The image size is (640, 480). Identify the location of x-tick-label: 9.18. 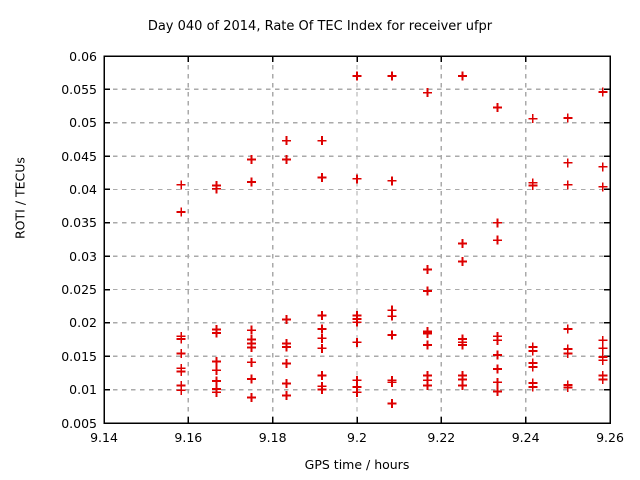
(272, 437).